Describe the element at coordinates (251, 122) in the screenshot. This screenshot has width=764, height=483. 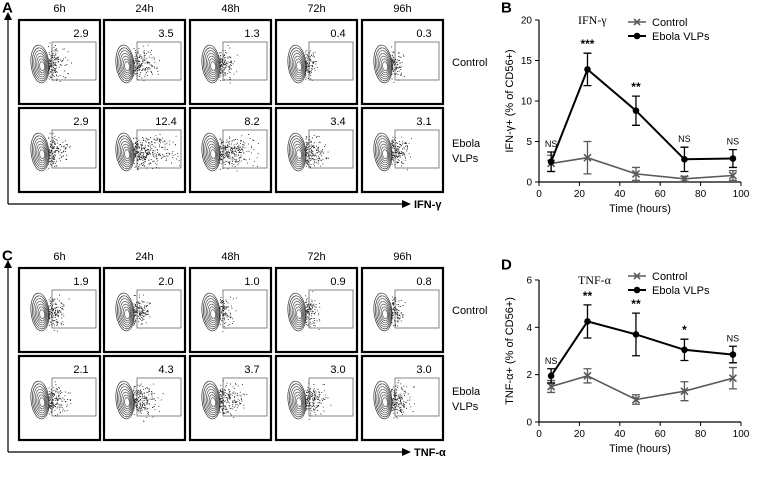
I see `gate-percentage: 8.2` at that location.